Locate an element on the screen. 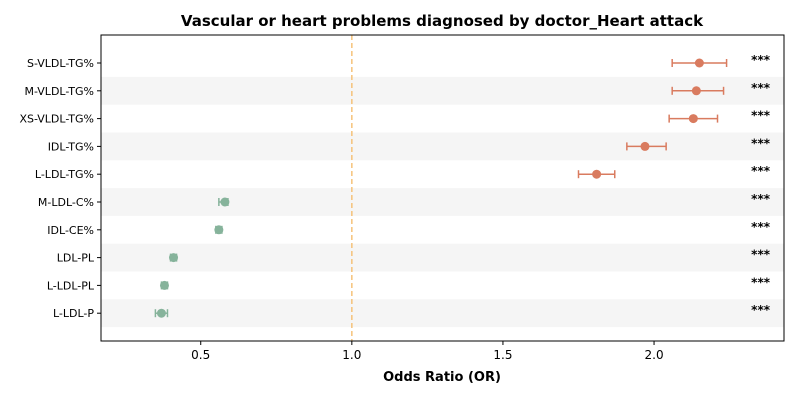  y-tick-label: M-VLDL-TG% is located at coordinates (59, 91).